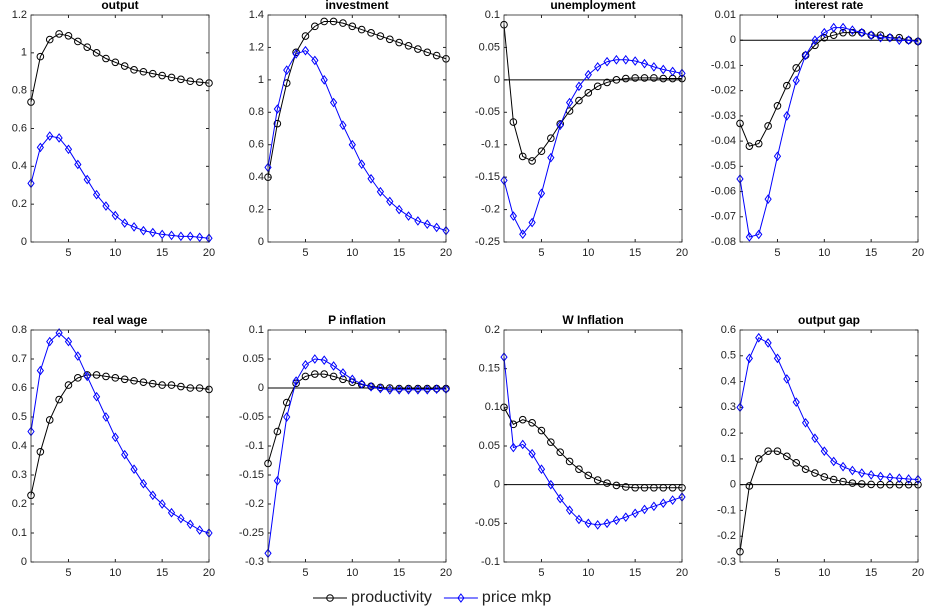  Describe the element at coordinates (120, 320) in the screenshot. I see `subplot-title: real wage` at that location.